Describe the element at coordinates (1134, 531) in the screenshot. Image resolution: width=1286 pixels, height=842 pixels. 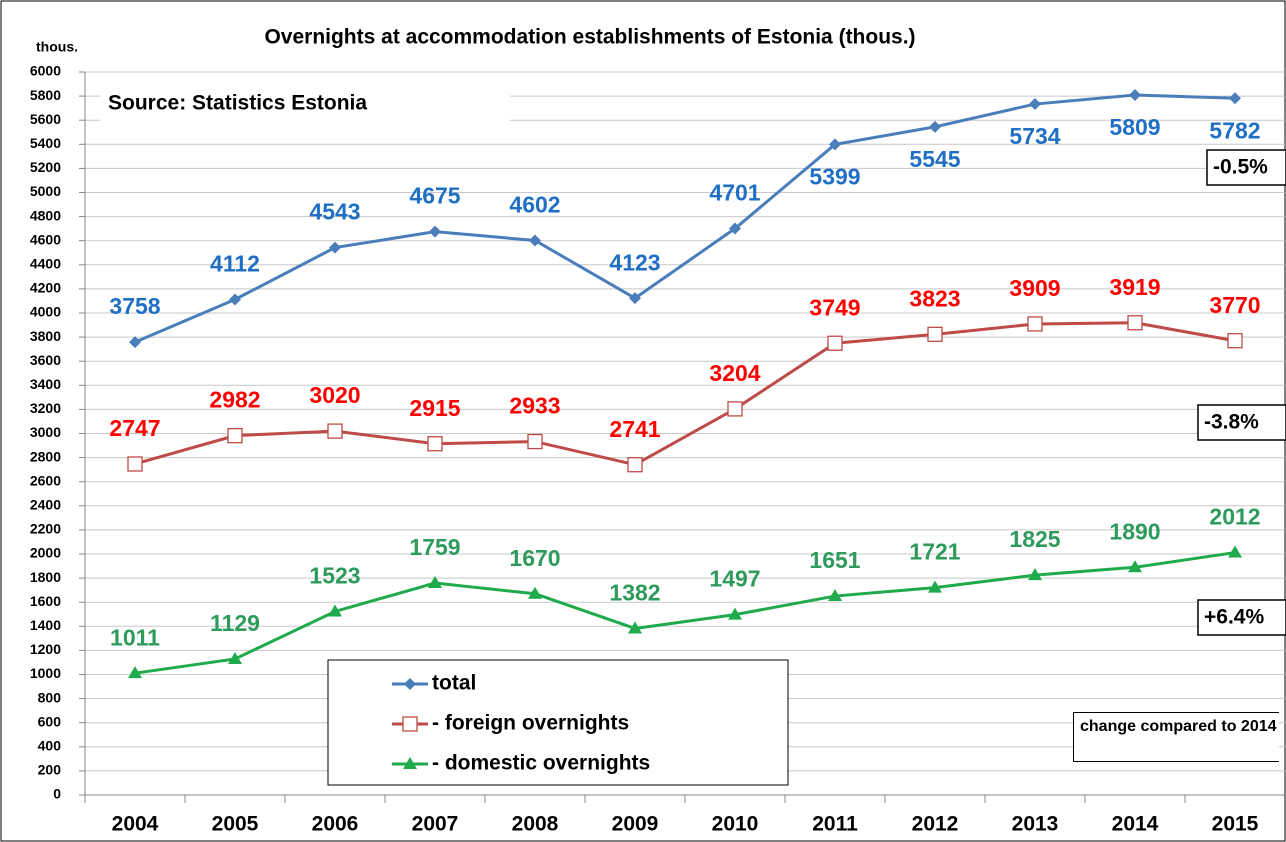
I see `data-label: 1890` at that location.